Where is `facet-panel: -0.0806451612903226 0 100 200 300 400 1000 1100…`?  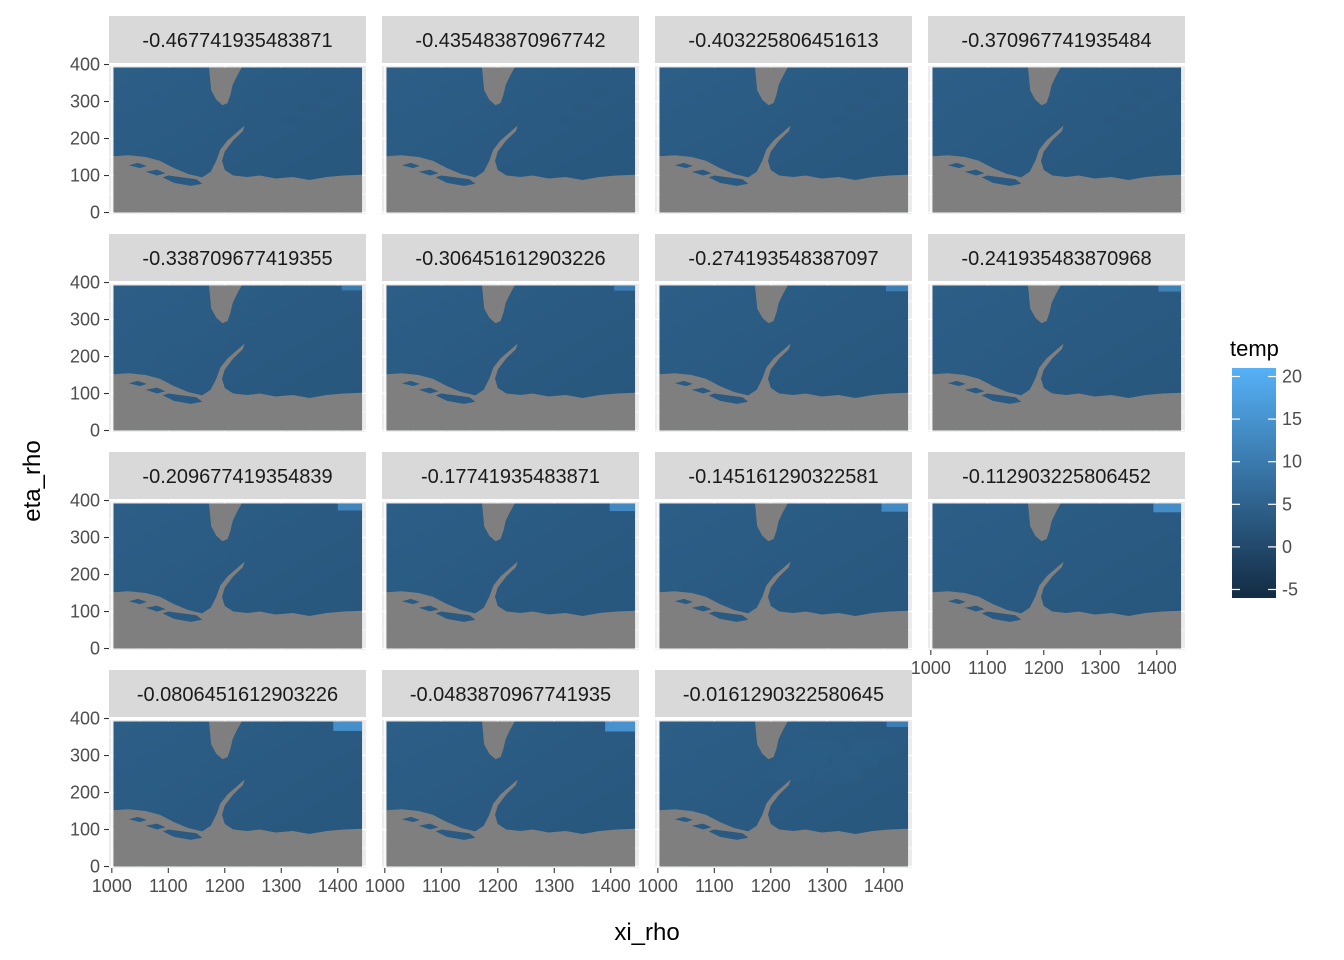
facet-panel: -0.0806451612903226 0 100 200 300 400 1000 1100… is located at coordinates (218, 783).